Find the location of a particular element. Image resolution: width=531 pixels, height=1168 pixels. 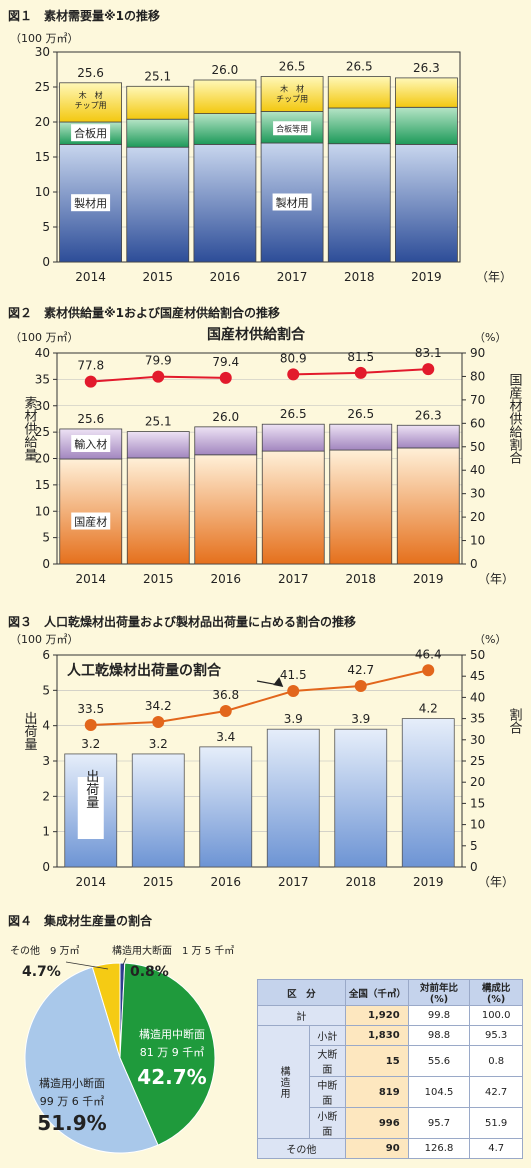

y-tick-label: 40 is located at coordinates (42, 353).